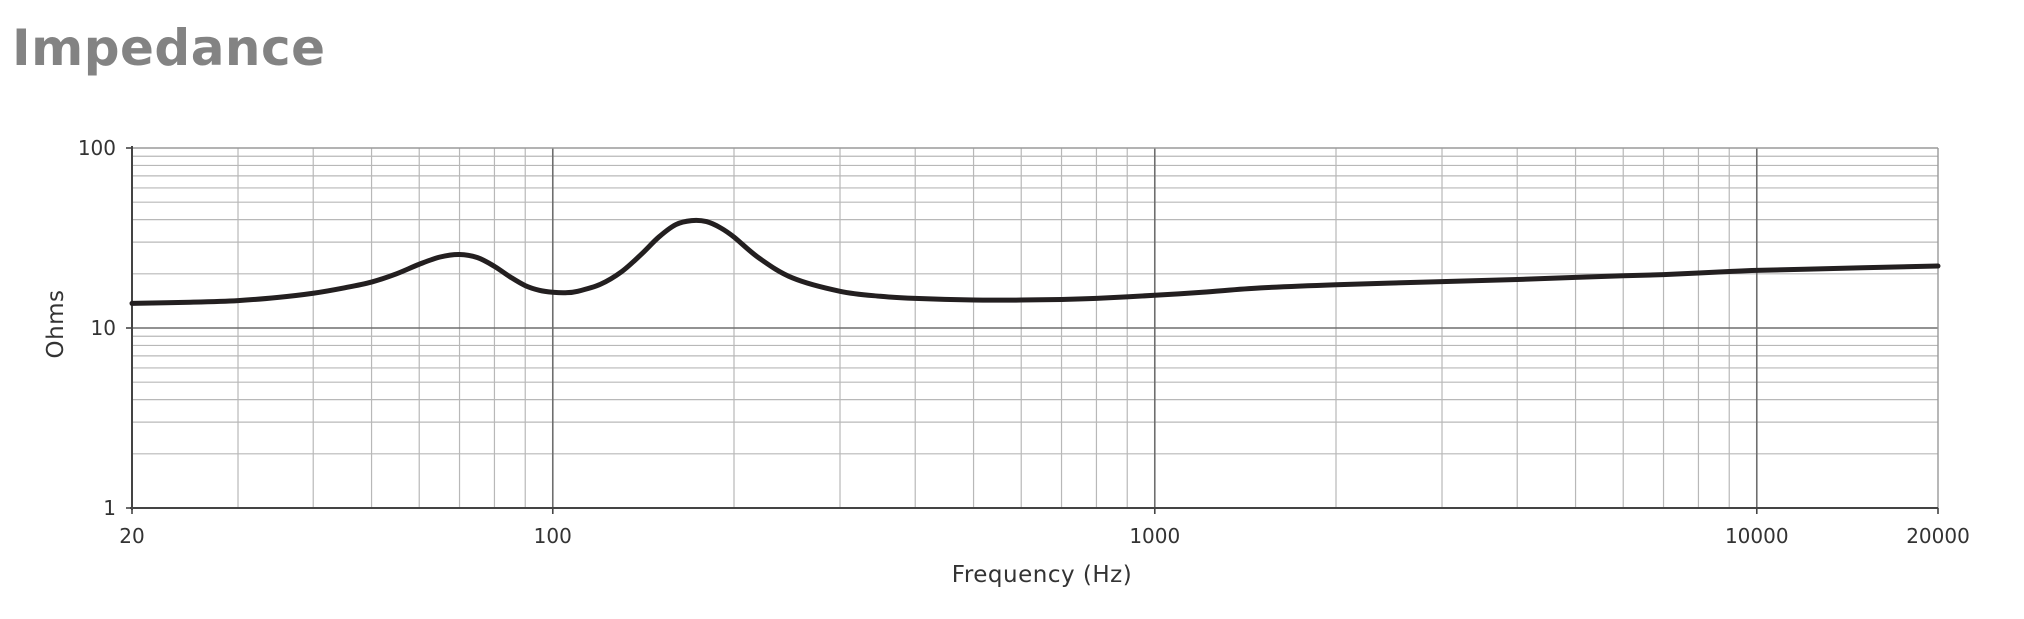 The height and width of the screenshot is (619, 2024). What do you see at coordinates (1757, 536) in the screenshot?
I see `x-tick-label: 10000` at bounding box center [1757, 536].